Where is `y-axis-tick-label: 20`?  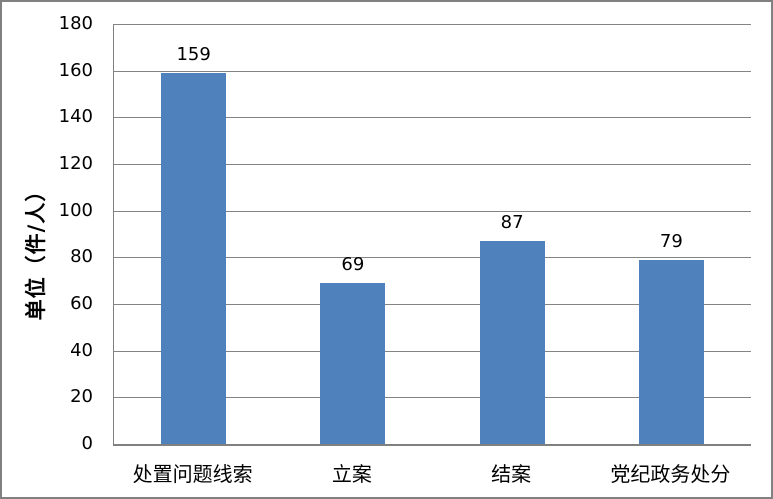 y-axis-tick-label: 20 is located at coordinates (81, 397).